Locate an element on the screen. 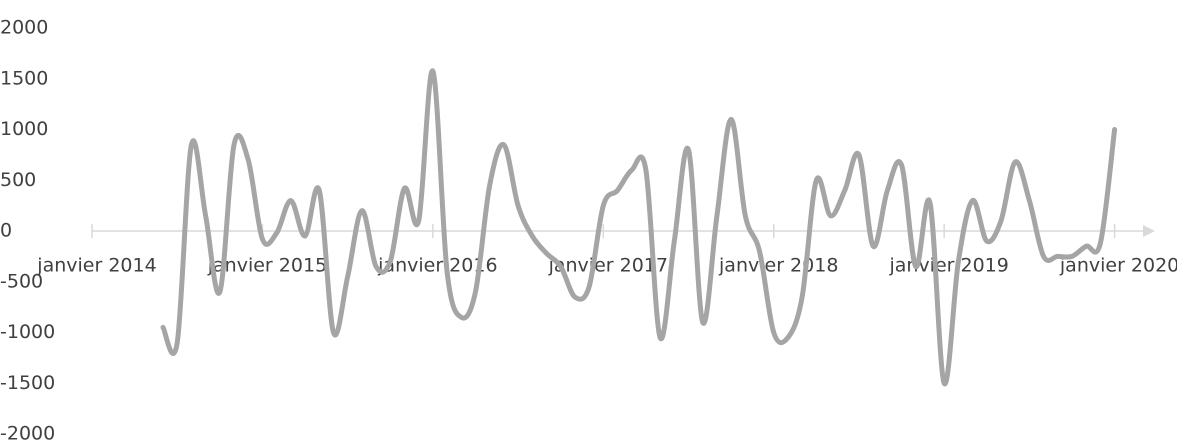 The width and height of the screenshot is (1177, 445). y-tick-label: 1500 is located at coordinates (24, 78).